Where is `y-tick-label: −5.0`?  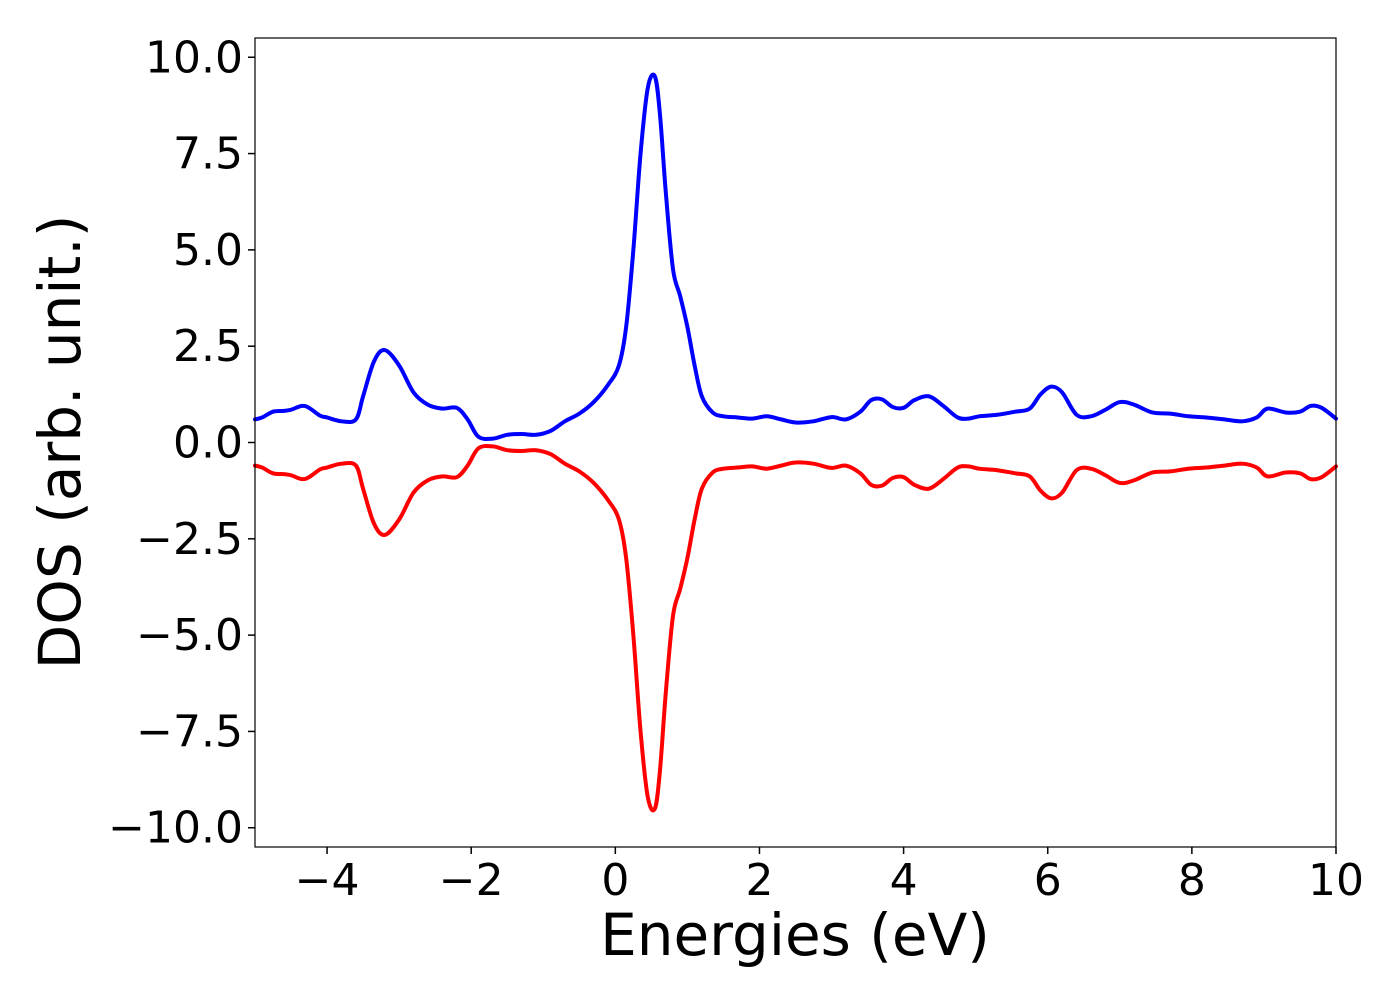
y-tick-label: −5.0 is located at coordinates (189, 635).